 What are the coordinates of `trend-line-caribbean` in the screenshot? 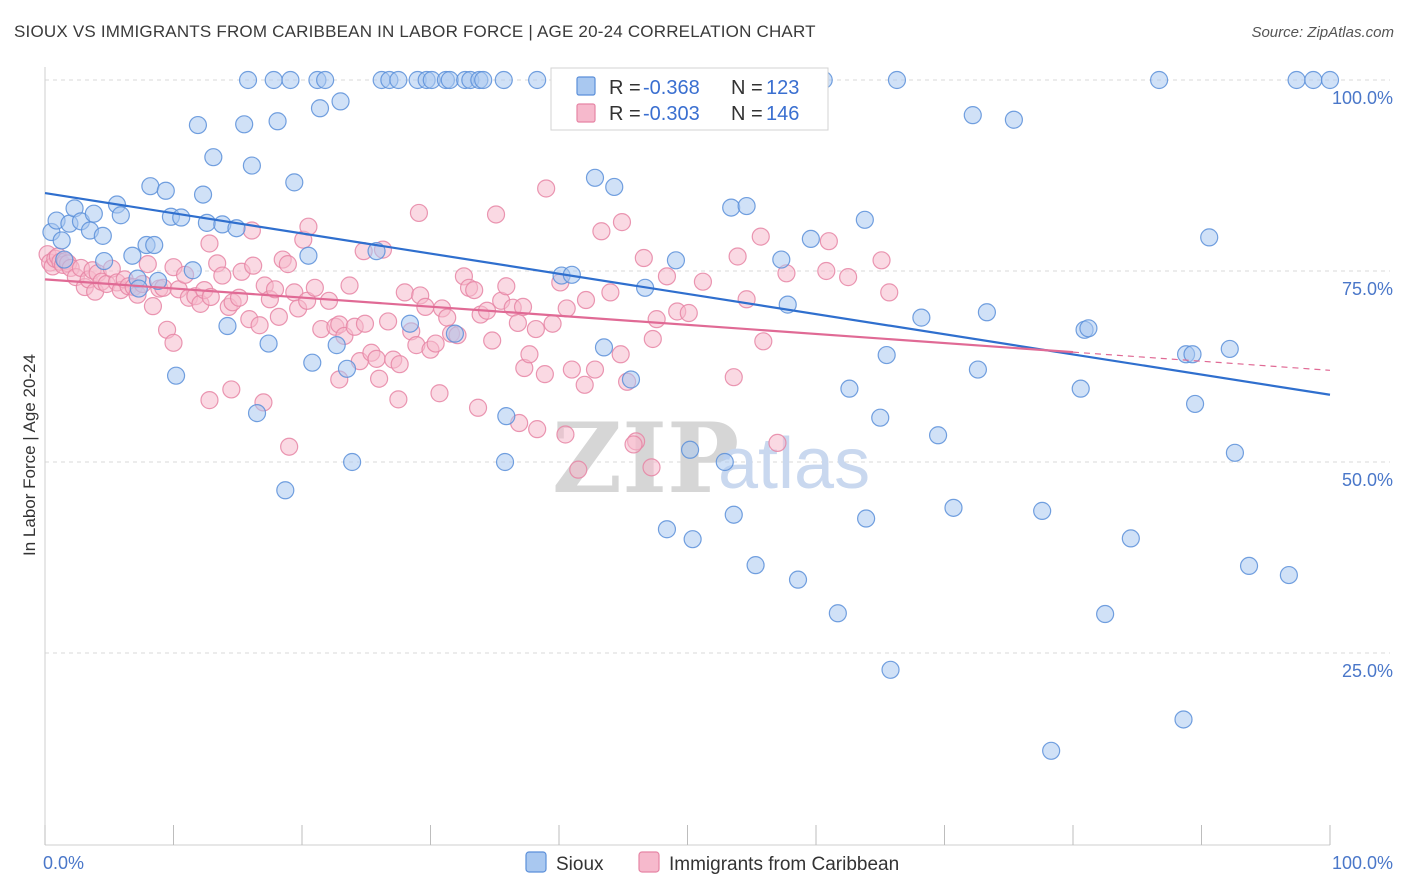 It's located at (559, 316).